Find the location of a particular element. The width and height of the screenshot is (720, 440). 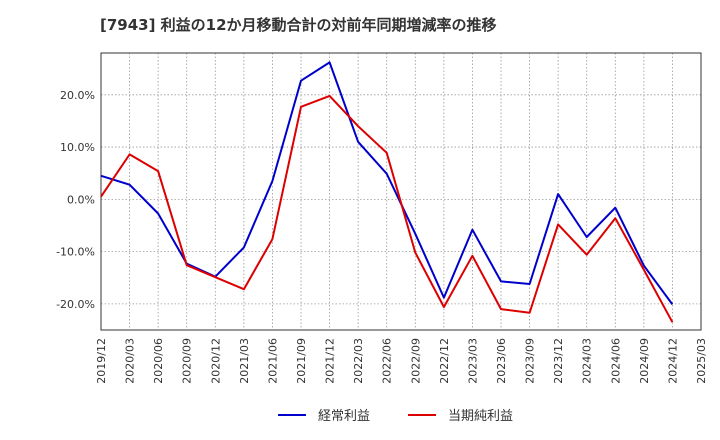

x-tick-label: 2024/06 is located at coordinates (615, 361).